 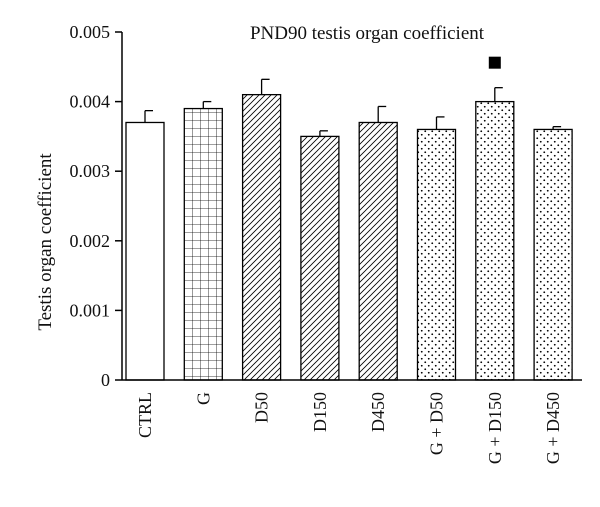 I want to click on y-tick-label: 0, so click(x=105, y=380).